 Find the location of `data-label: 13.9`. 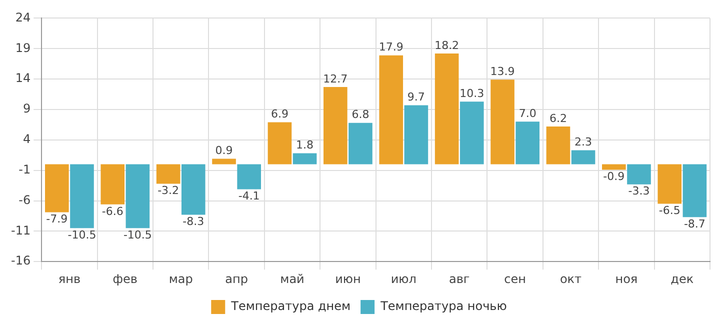

data-label: 13.9 is located at coordinates (502, 71).